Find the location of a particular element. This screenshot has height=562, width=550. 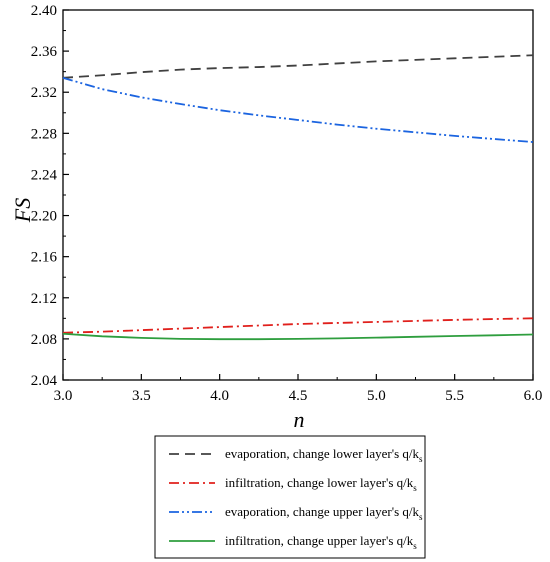

x-axis-title: n is located at coordinates (299, 419).